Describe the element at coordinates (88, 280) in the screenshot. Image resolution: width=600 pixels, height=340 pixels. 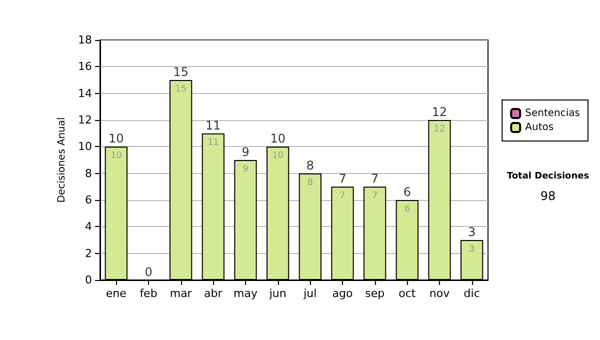
I see `y-tick-label: 0` at that location.